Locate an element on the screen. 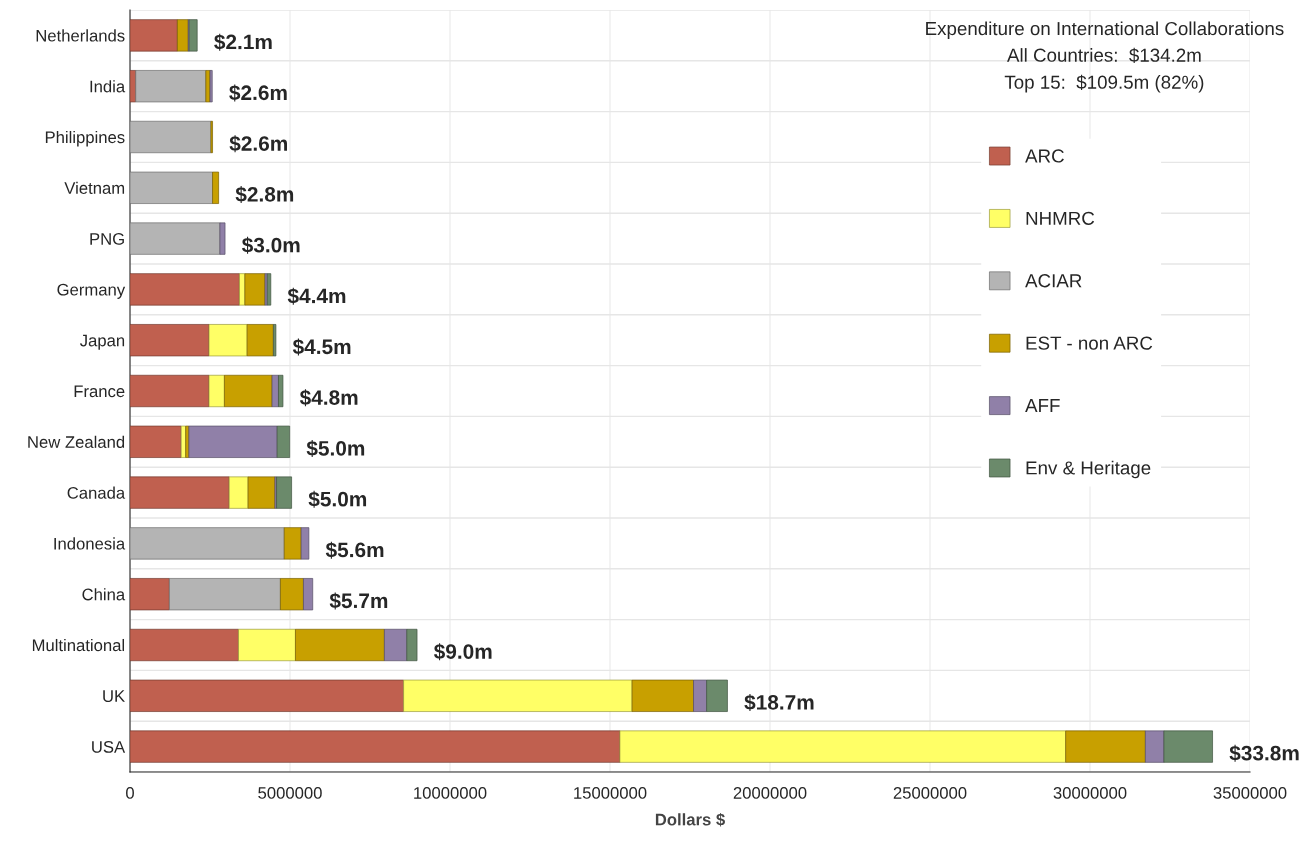 This screenshot has width=1305, height=843. total-label: $5.6m is located at coordinates (354, 550).